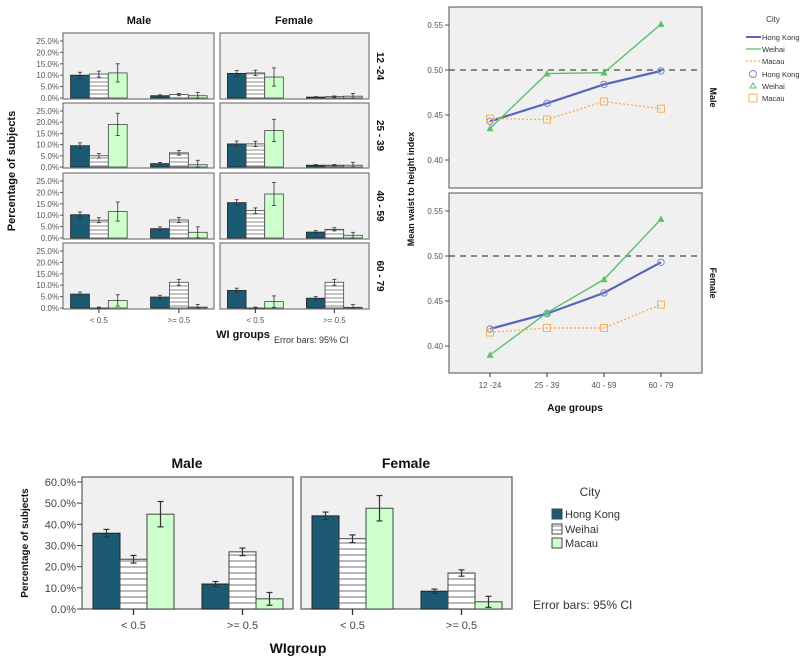 The width and height of the screenshot is (810, 667). Describe the element at coordinates (753, 98) in the screenshot. I see `legend-marker-square` at that location.